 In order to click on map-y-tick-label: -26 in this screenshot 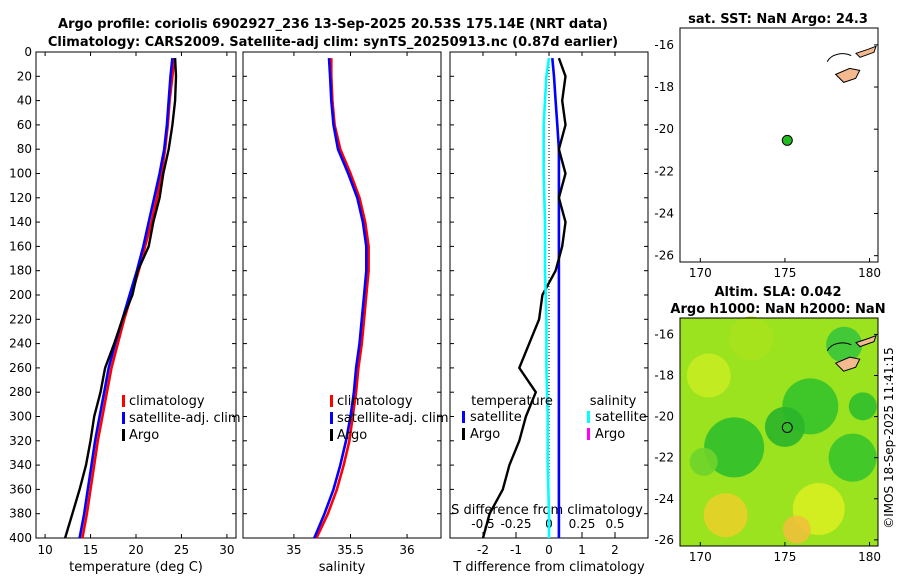, I will do `click(664, 540)`.